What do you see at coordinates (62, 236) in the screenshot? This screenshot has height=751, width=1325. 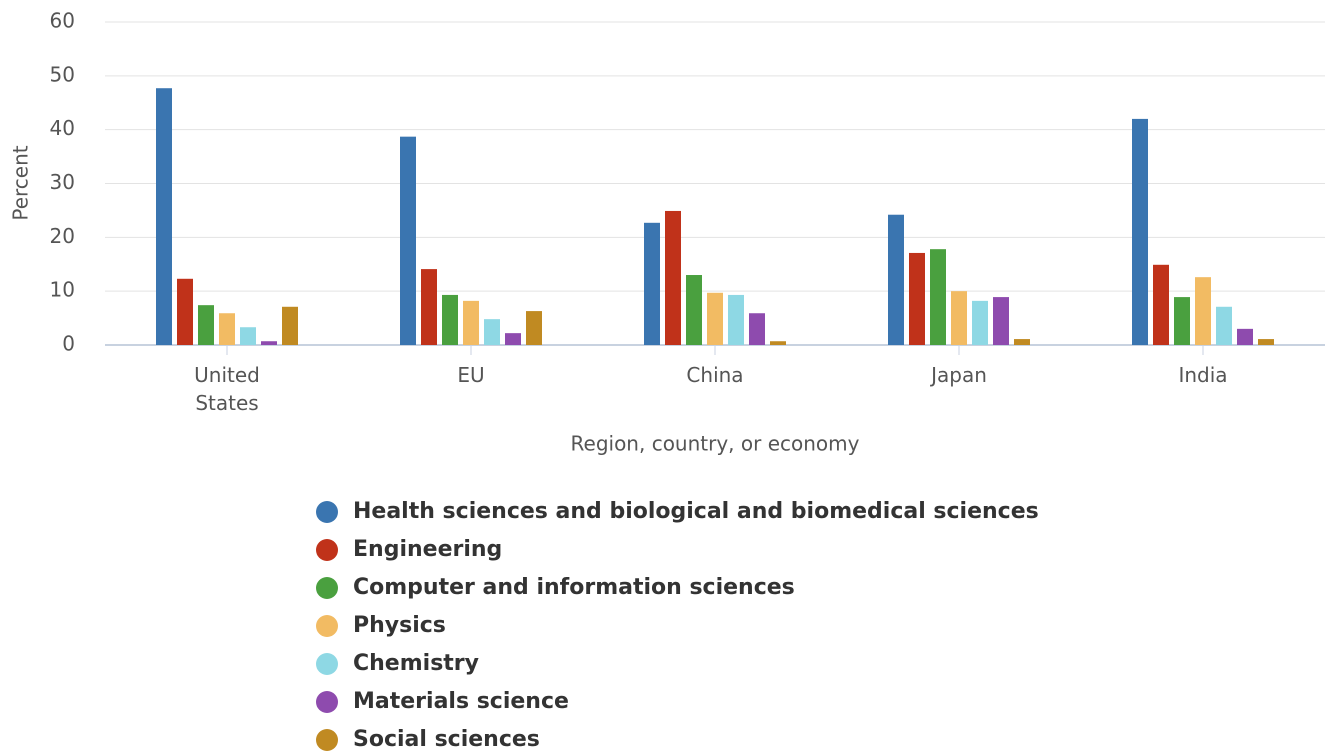 I see `y-tick-label: 20` at bounding box center [62, 236].